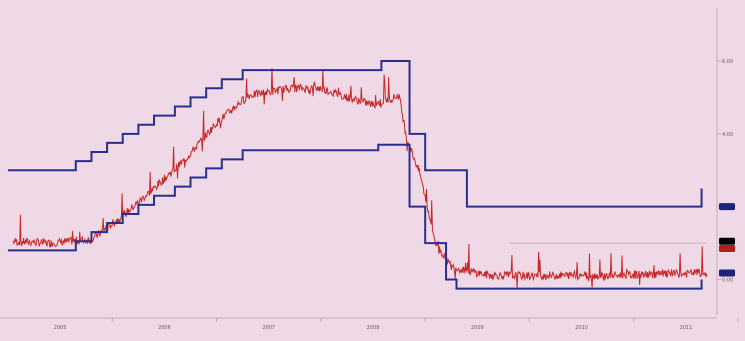  Describe the element at coordinates (727, 62) in the screenshot. I see `y-tick-label: 6.00` at that location.